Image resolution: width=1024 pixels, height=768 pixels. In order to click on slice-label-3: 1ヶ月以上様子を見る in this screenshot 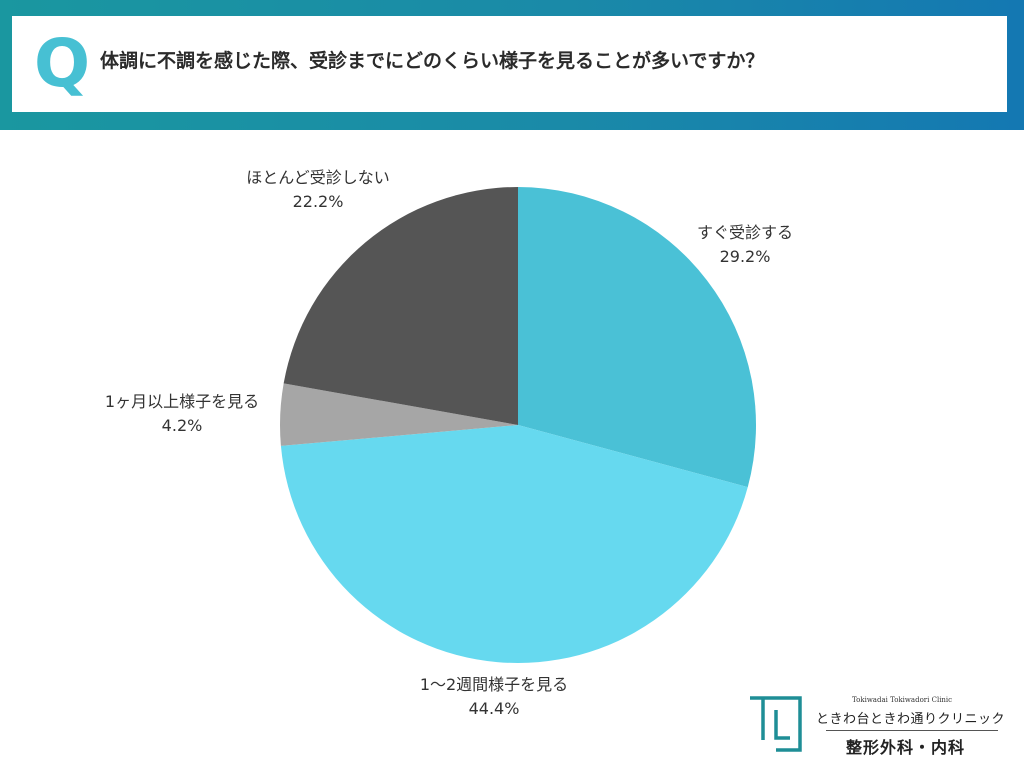, I will do `click(182, 401)`.